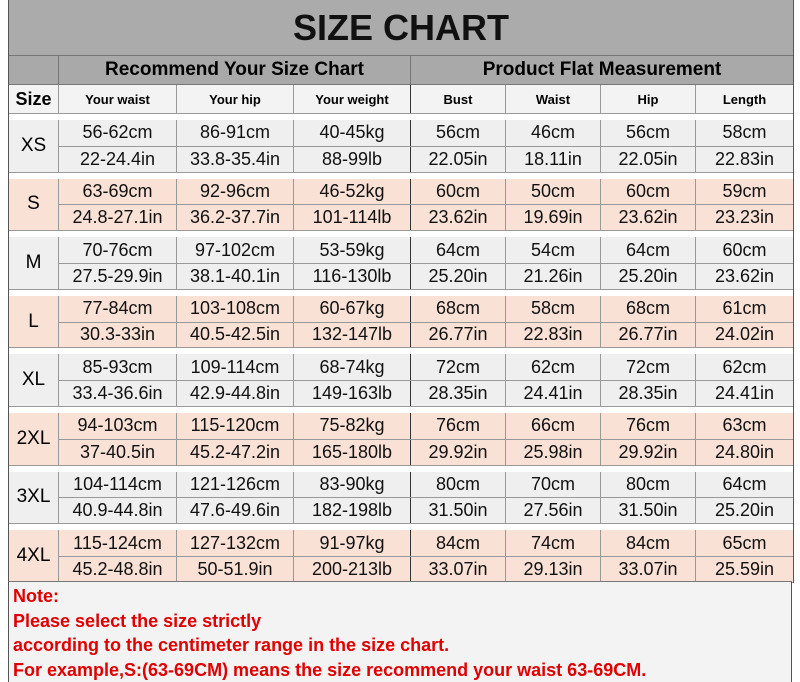 The width and height of the screenshot is (800, 682). I want to click on measurement-cell: 56-62cm, so click(118, 133).